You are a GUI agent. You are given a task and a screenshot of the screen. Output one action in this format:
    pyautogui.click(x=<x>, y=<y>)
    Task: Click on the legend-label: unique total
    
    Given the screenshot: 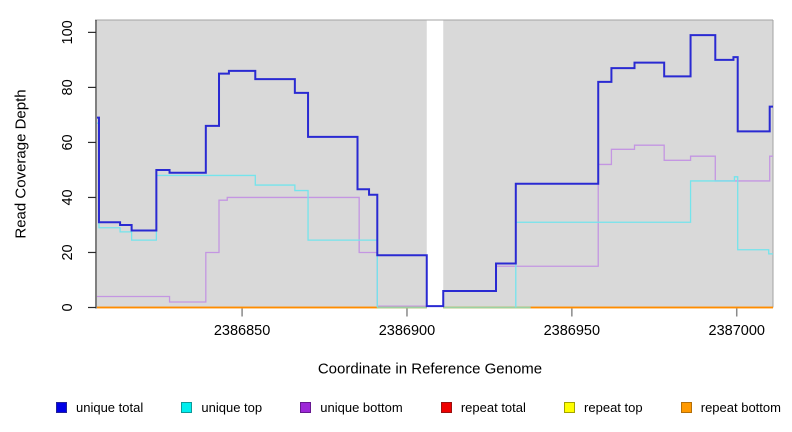 What is the action you would take?
    pyautogui.click(x=110, y=407)
    